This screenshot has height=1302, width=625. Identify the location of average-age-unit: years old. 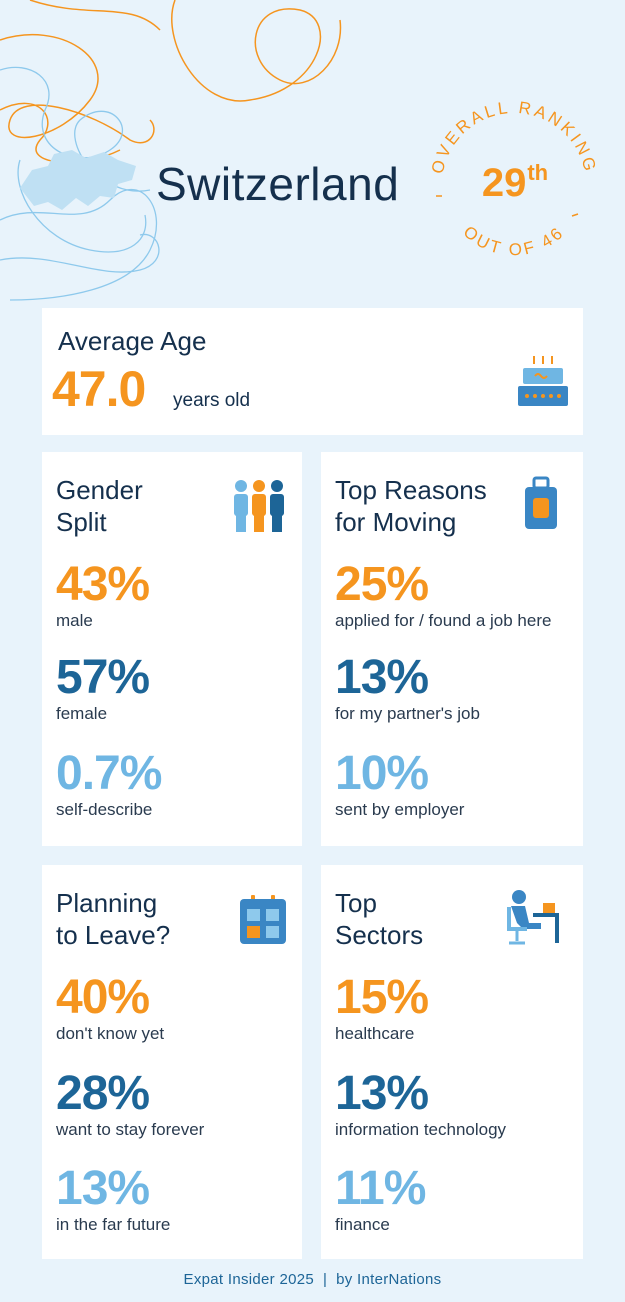
(212, 400).